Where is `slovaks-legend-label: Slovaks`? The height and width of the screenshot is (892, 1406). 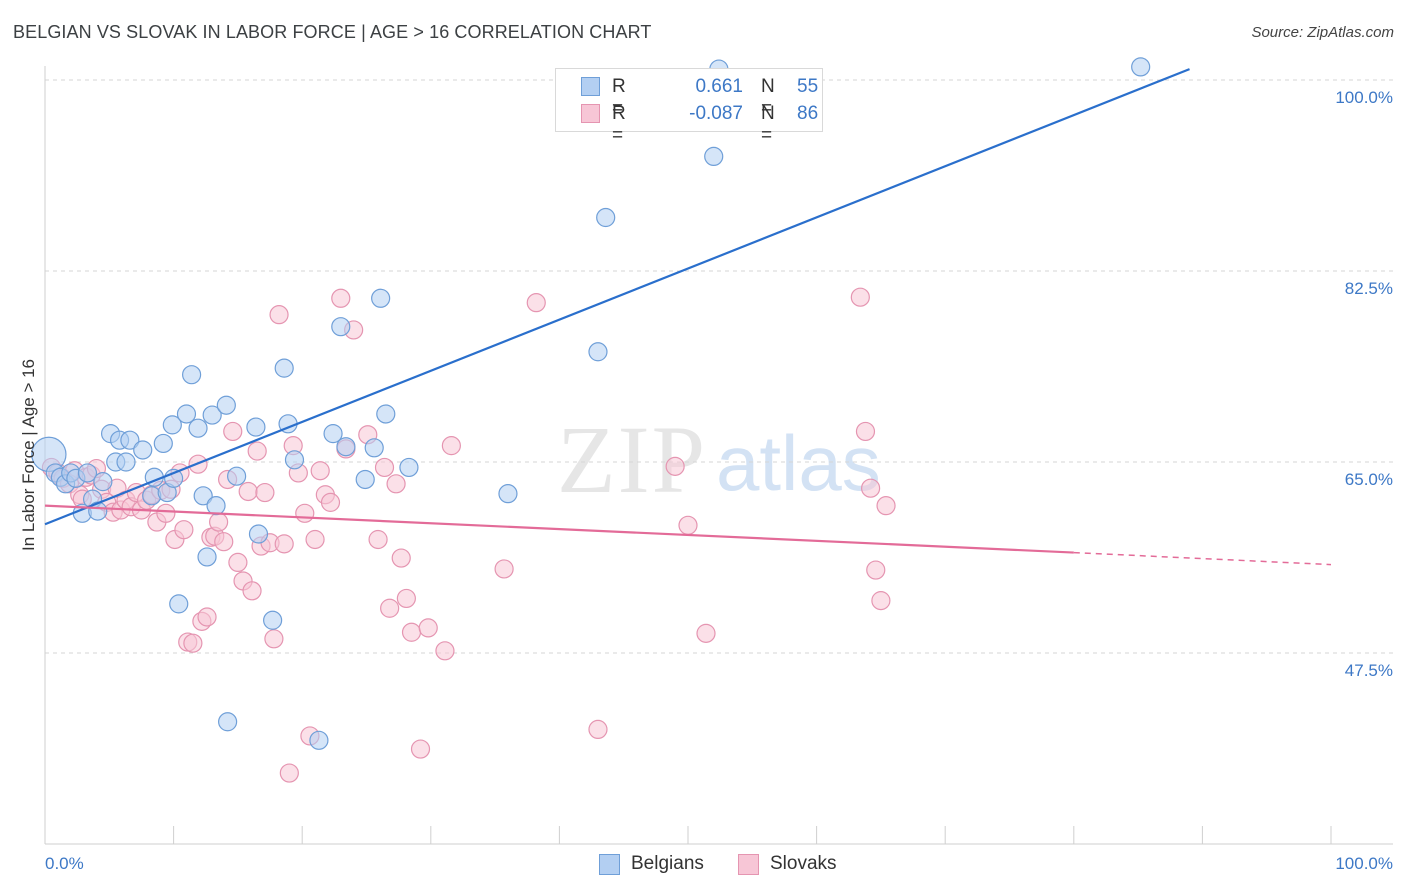 slovaks-legend-label: Slovaks is located at coordinates (803, 863).